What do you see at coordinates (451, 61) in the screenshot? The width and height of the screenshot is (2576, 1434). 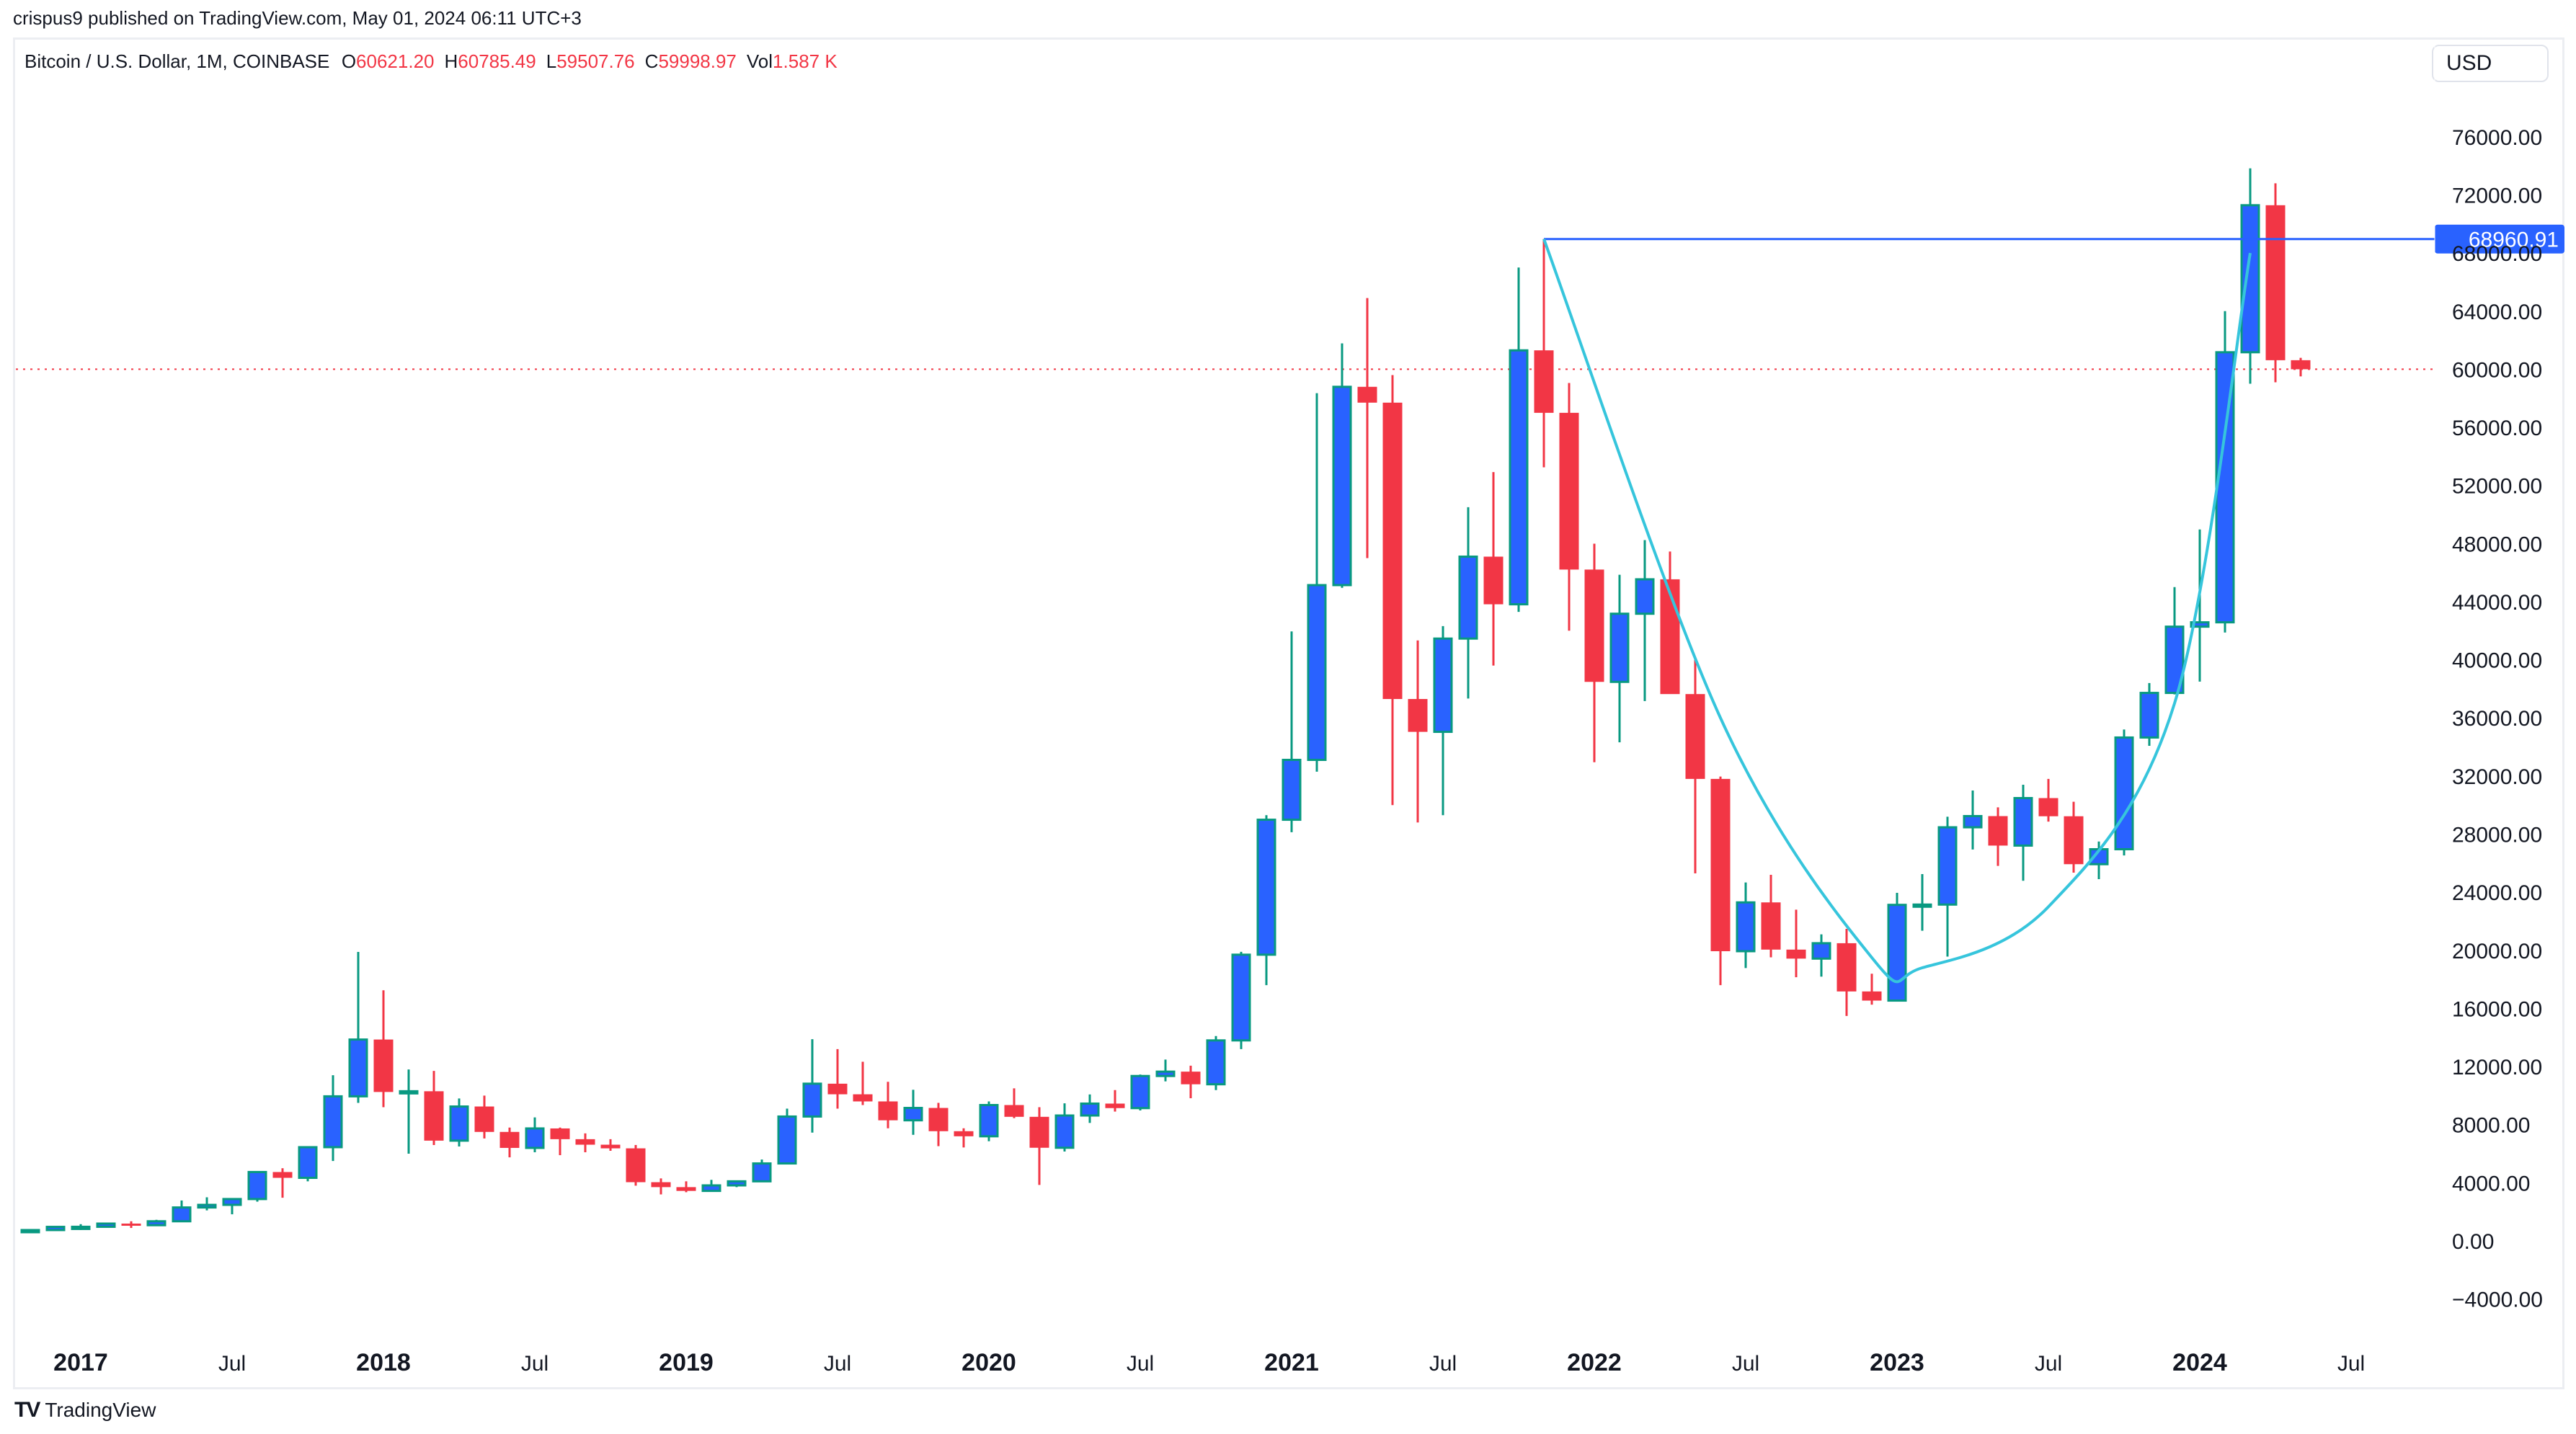 I see `high-label: H` at bounding box center [451, 61].